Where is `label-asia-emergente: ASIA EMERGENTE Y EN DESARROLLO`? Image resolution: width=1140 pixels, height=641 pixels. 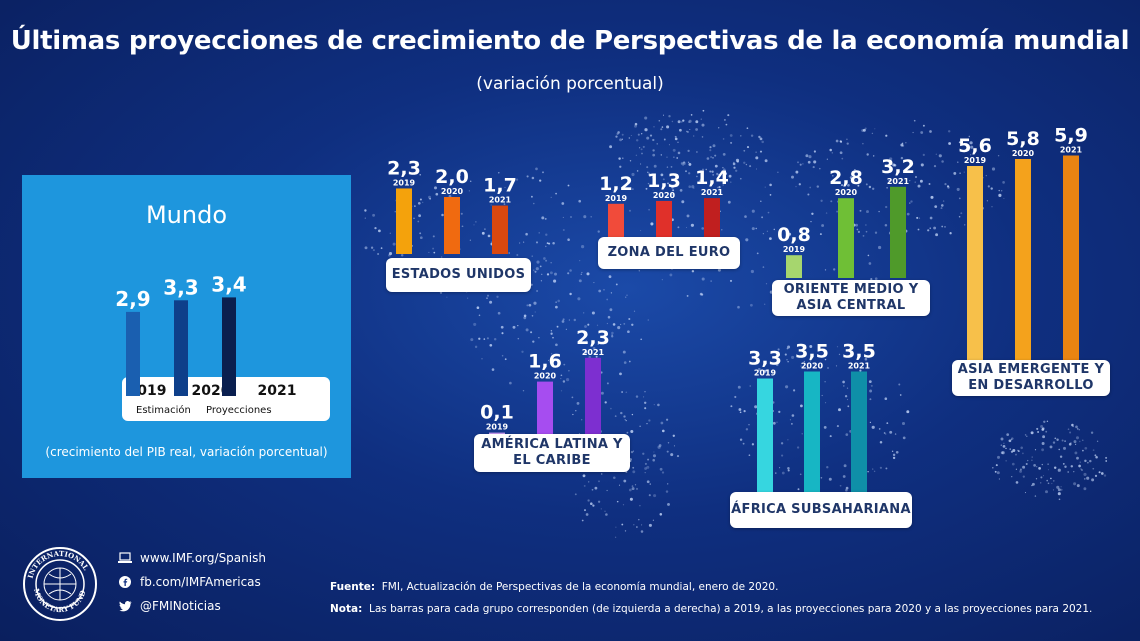 label-asia-emergente: ASIA EMERGENTE Y EN DESARROLLO is located at coordinates (1031, 378).